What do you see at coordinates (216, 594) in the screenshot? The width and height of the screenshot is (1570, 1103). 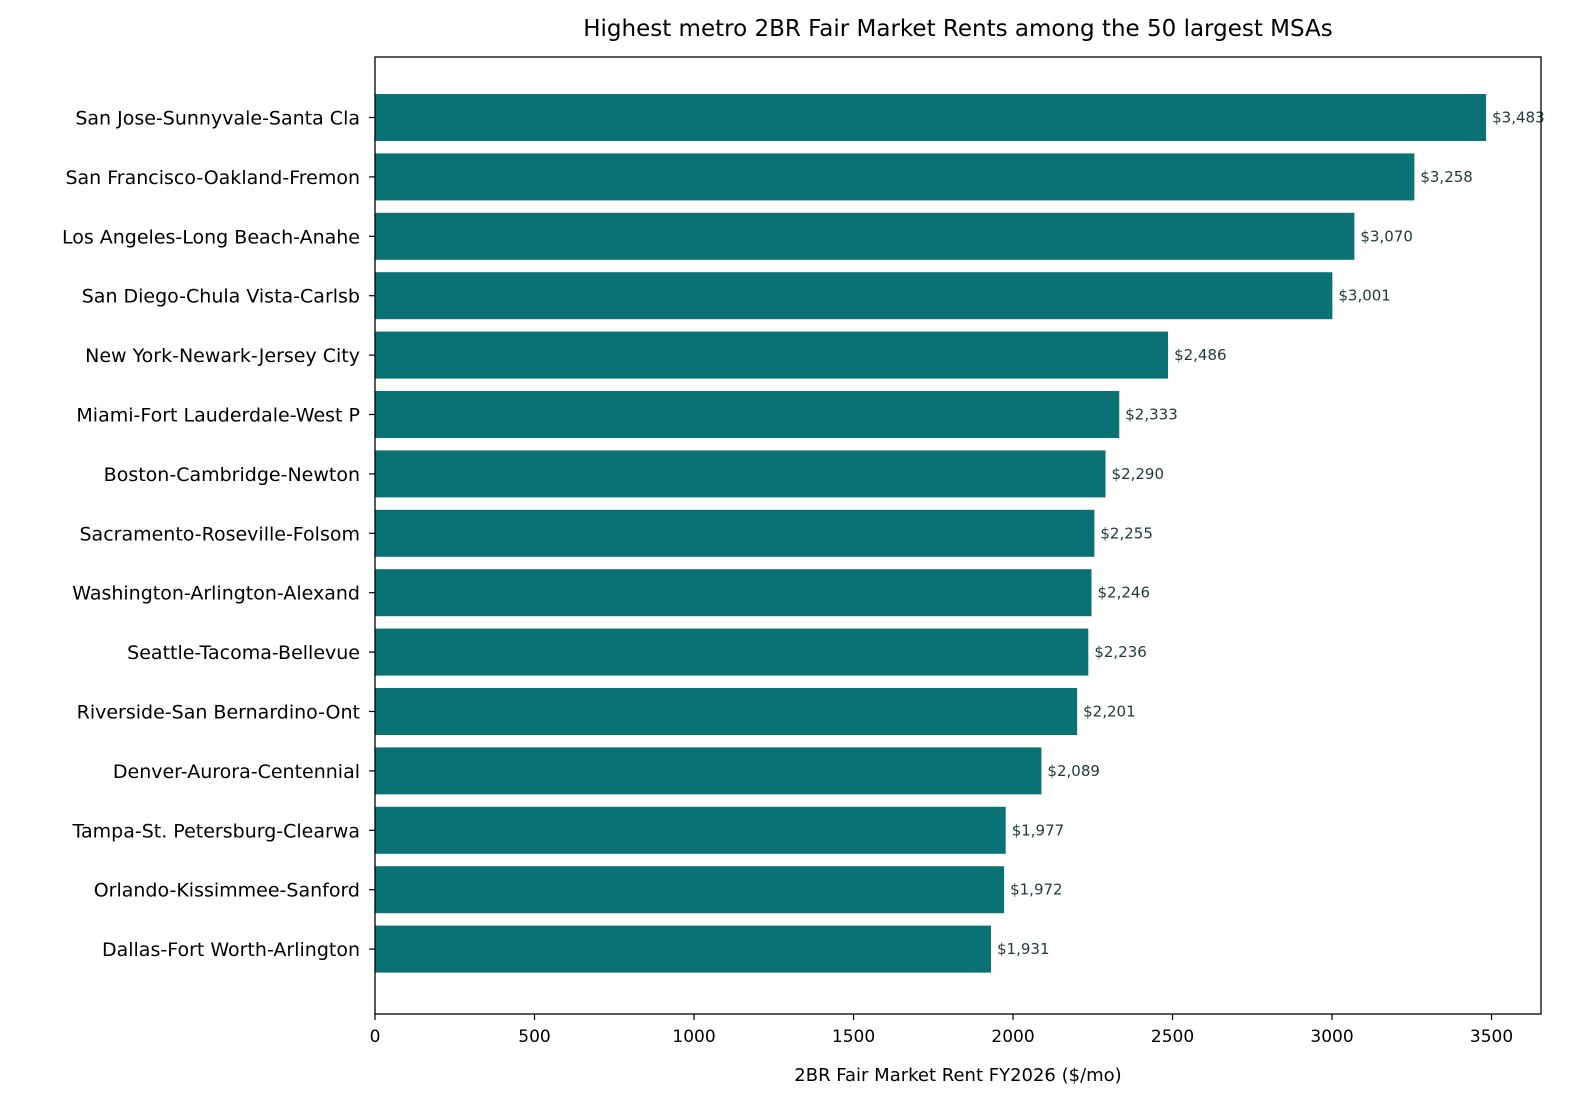 I see `y-tick-label: Washington-Arlington-Alexand` at bounding box center [216, 594].